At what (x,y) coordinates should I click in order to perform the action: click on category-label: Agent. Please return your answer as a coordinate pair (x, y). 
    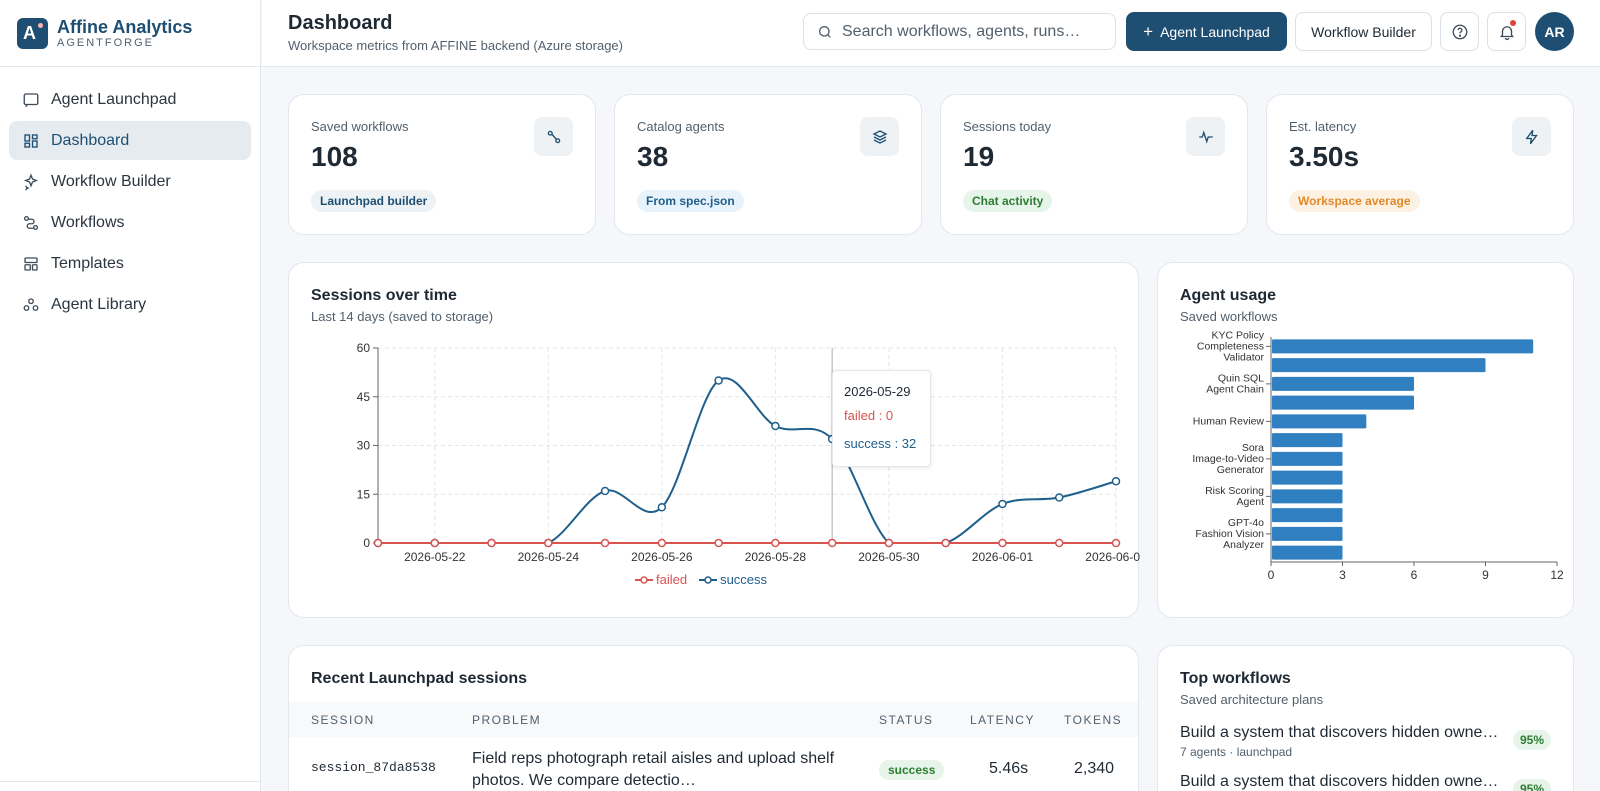
    Looking at the image, I should click on (1251, 502).